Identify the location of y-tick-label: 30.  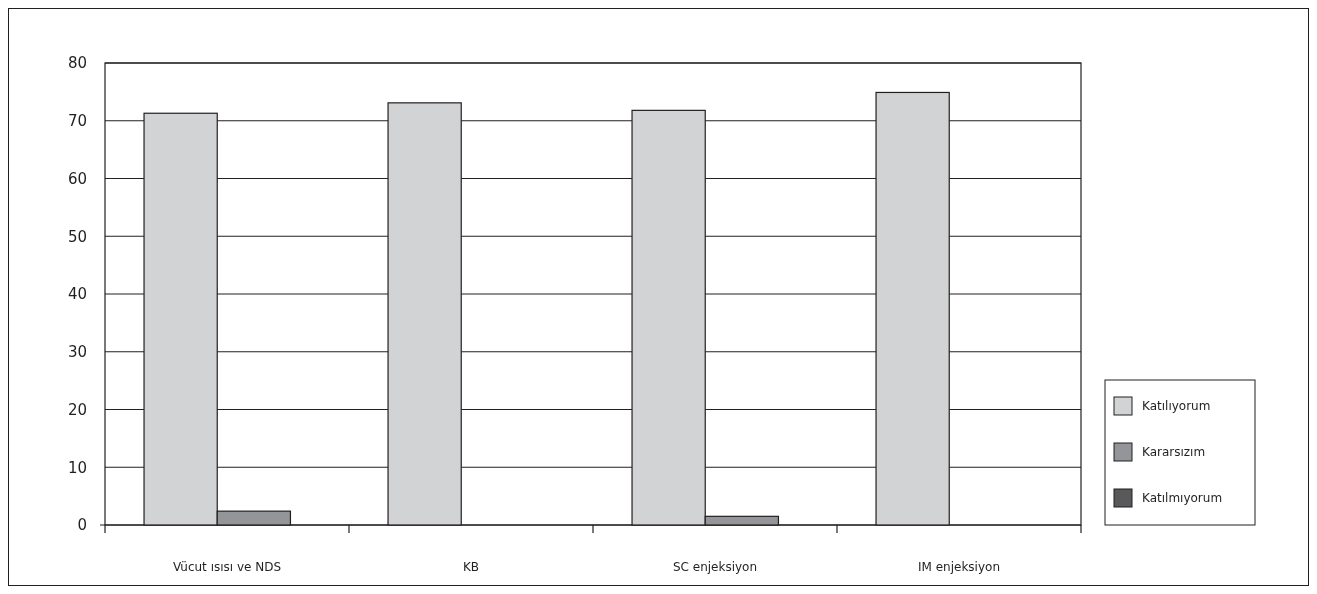
(77, 352).